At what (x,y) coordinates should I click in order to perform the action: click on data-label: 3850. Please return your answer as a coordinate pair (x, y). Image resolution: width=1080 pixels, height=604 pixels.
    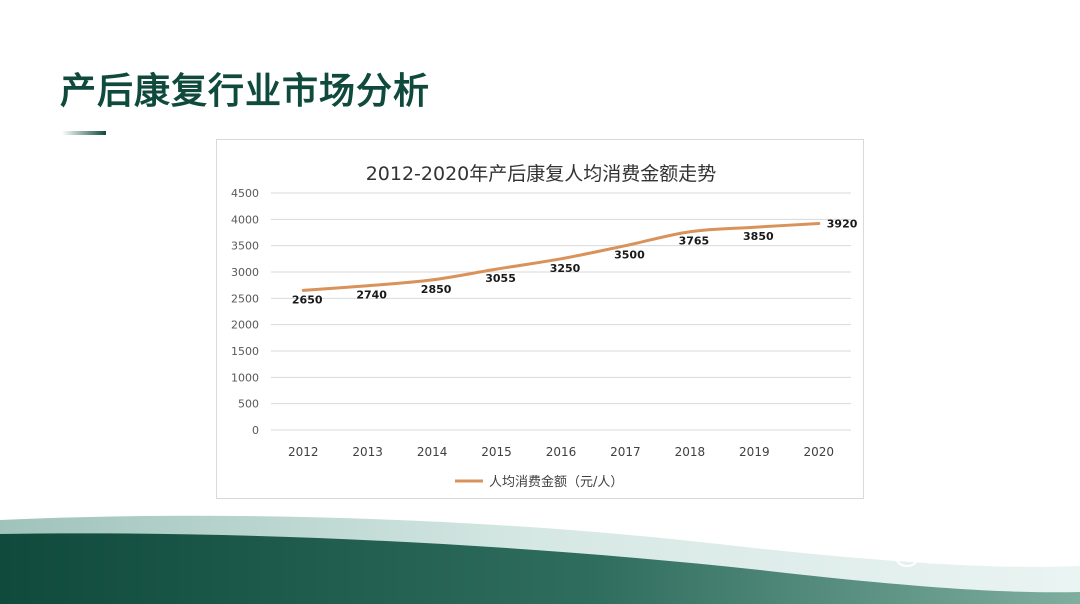
    Looking at the image, I should click on (758, 236).